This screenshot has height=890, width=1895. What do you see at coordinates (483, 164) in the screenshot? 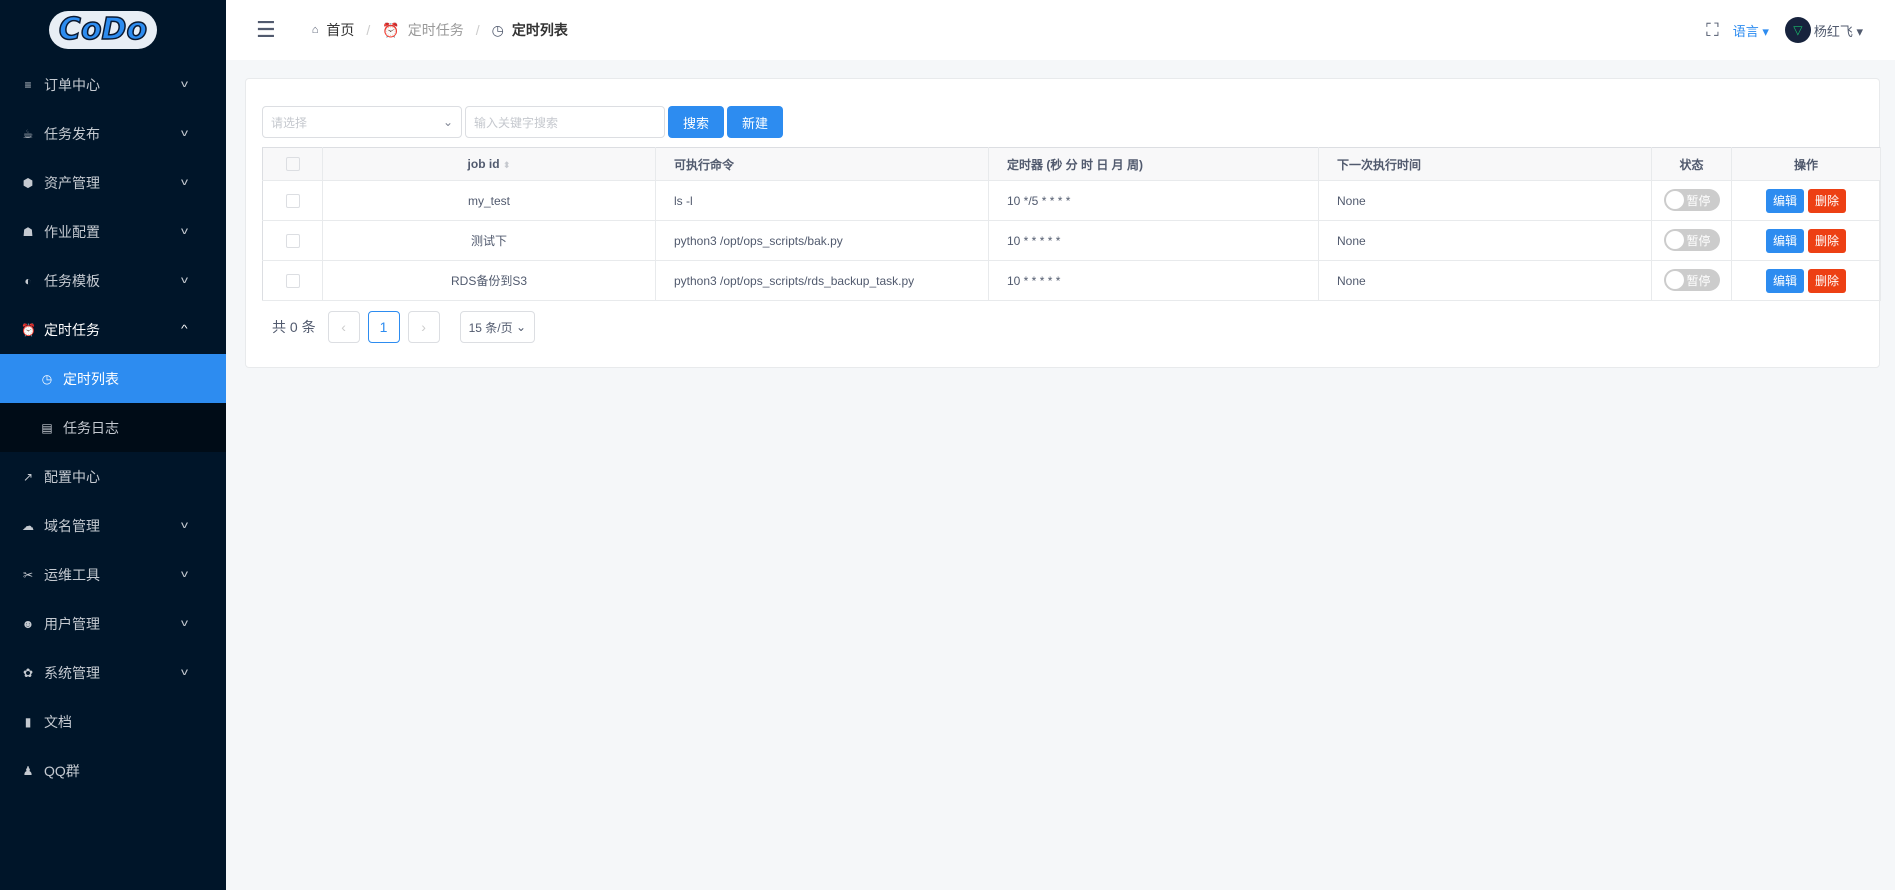
I see `col-job-id: job id` at bounding box center [483, 164].